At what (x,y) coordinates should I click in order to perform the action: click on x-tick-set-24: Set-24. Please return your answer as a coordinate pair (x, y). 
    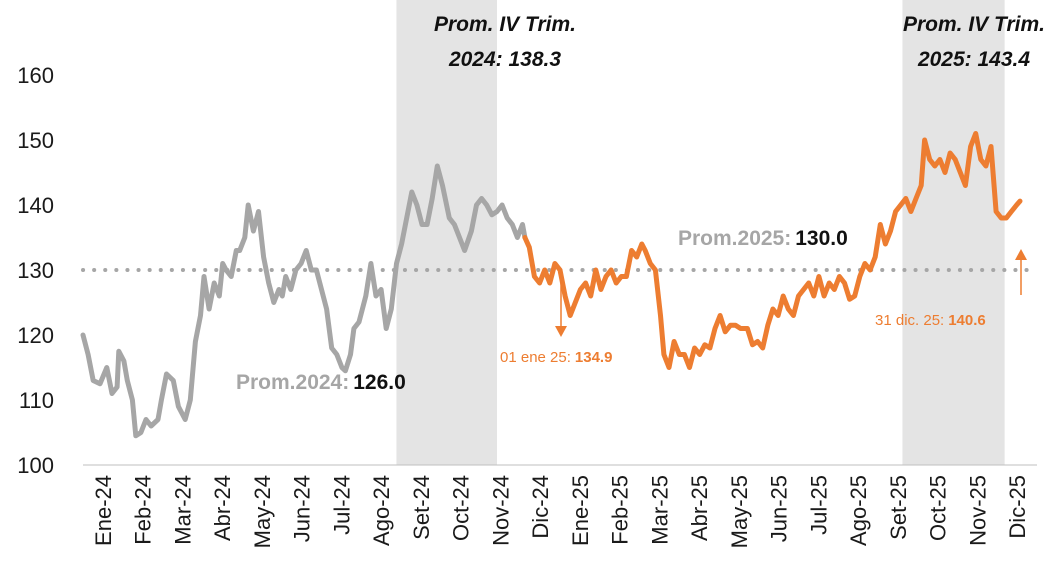
    Looking at the image, I should click on (421, 507).